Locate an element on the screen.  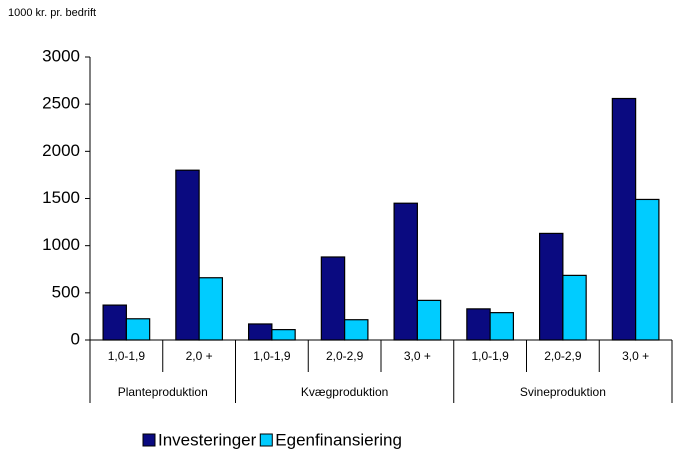
group-label: Svineproduktion is located at coordinates (563, 392).